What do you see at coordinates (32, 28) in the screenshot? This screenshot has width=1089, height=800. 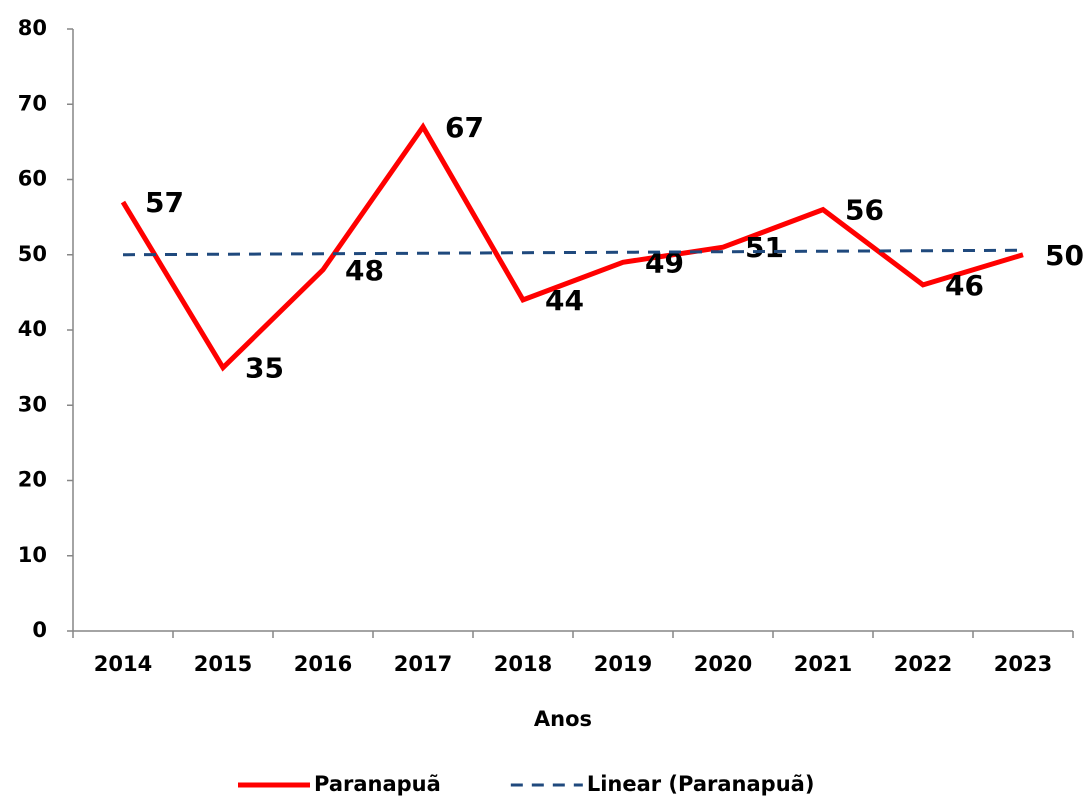 I see `y-tick-label: 80` at bounding box center [32, 28].